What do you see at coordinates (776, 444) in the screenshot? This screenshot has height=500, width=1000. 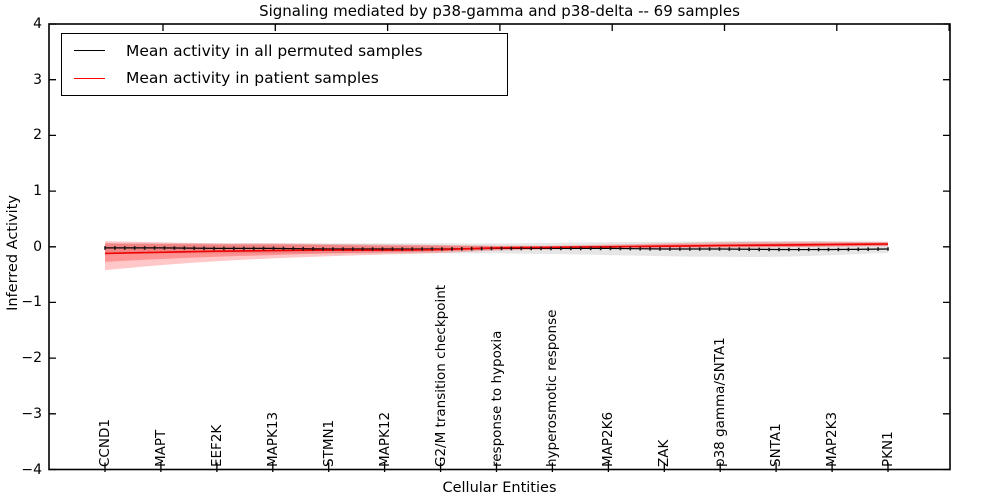 I see `x-tick-label: SNTA1` at bounding box center [776, 444].